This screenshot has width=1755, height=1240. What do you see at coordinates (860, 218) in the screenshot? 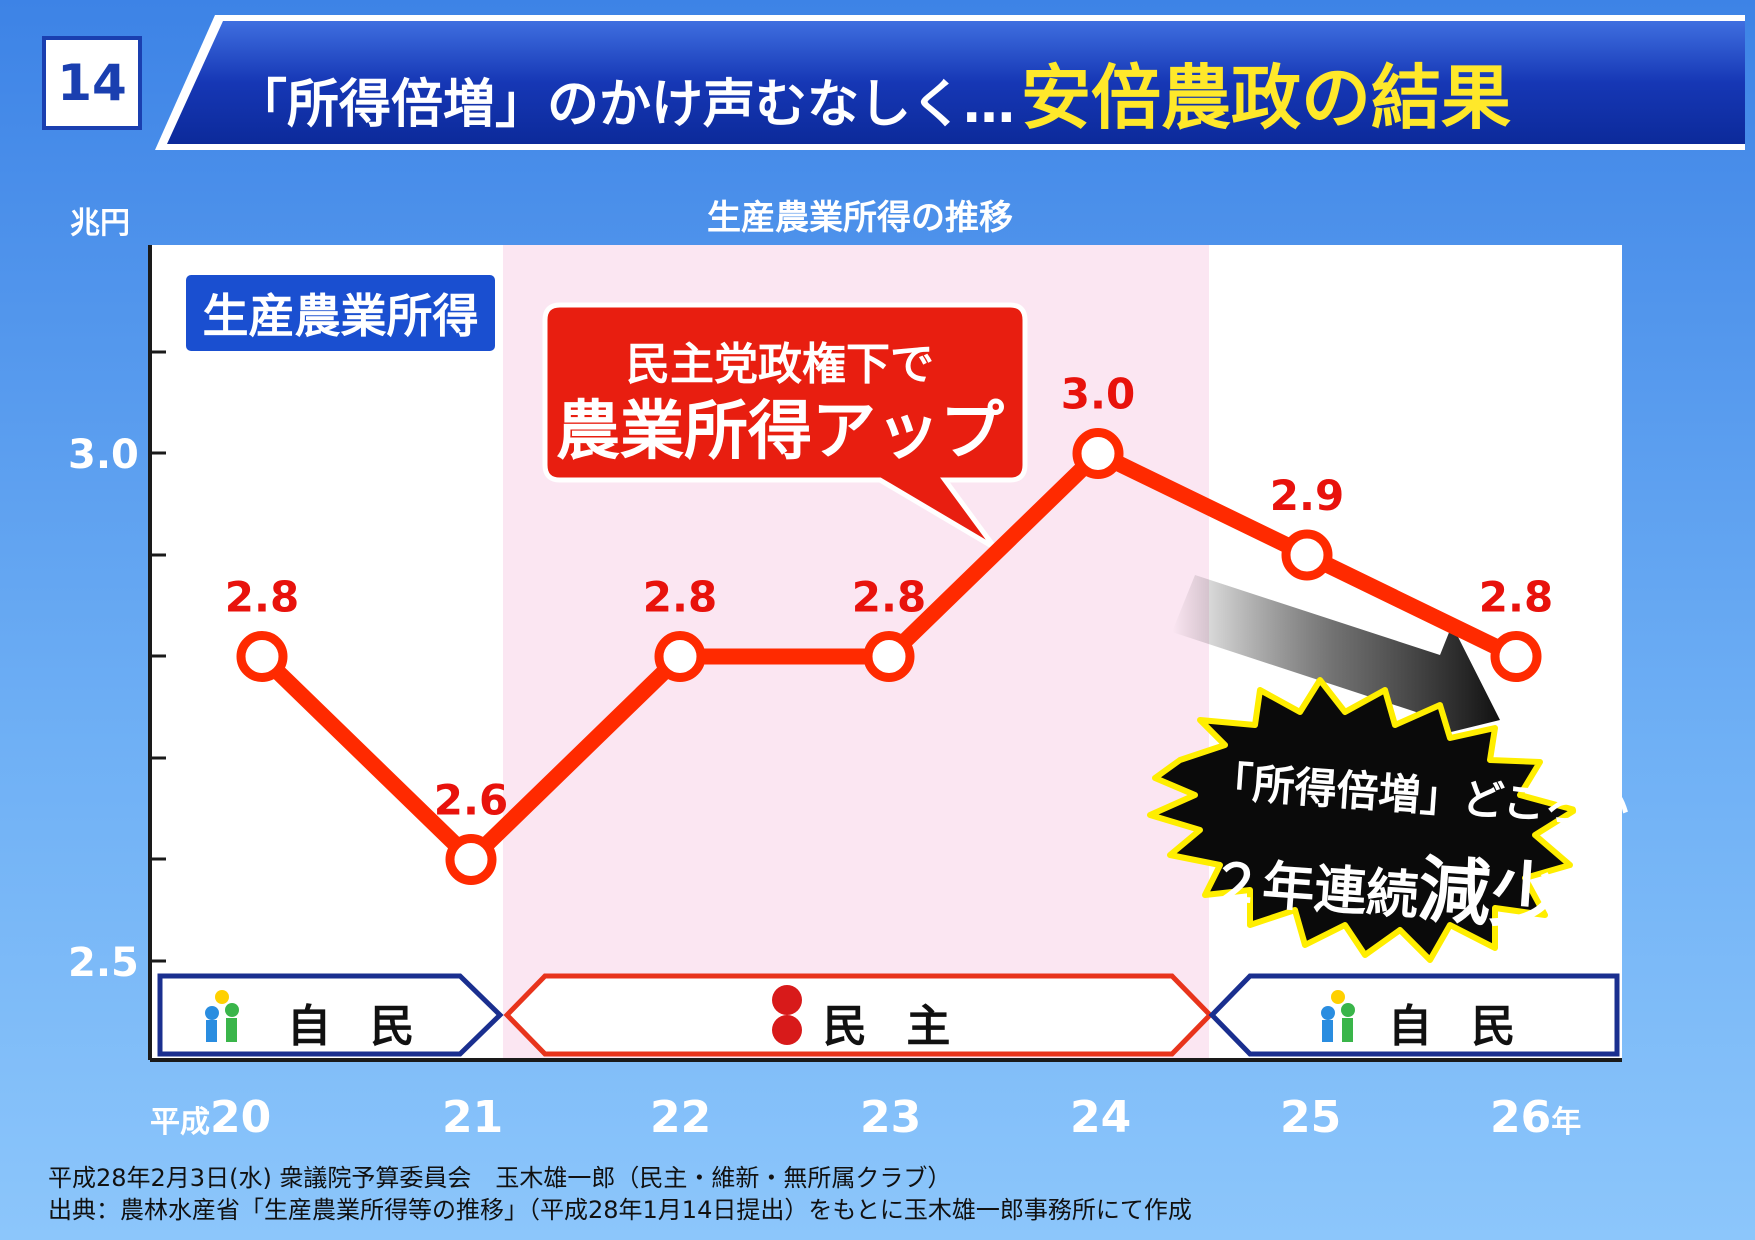
I see `chart-title: 生産農業所得の推移` at bounding box center [860, 218].